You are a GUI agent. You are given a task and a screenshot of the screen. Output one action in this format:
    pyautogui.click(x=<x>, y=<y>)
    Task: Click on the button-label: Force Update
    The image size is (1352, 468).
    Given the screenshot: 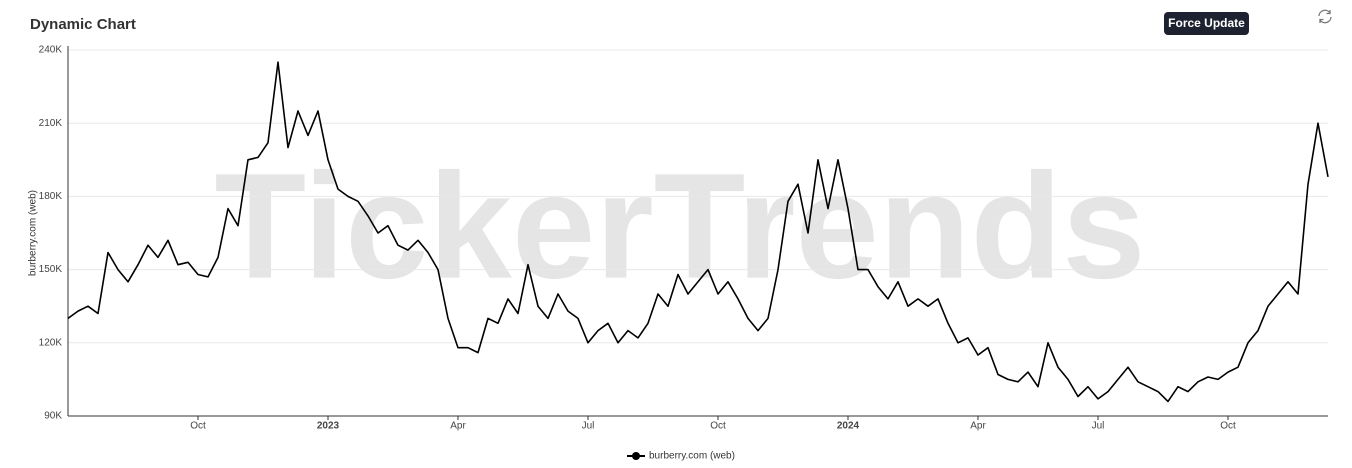 What is the action you would take?
    pyautogui.click(x=1206, y=23)
    